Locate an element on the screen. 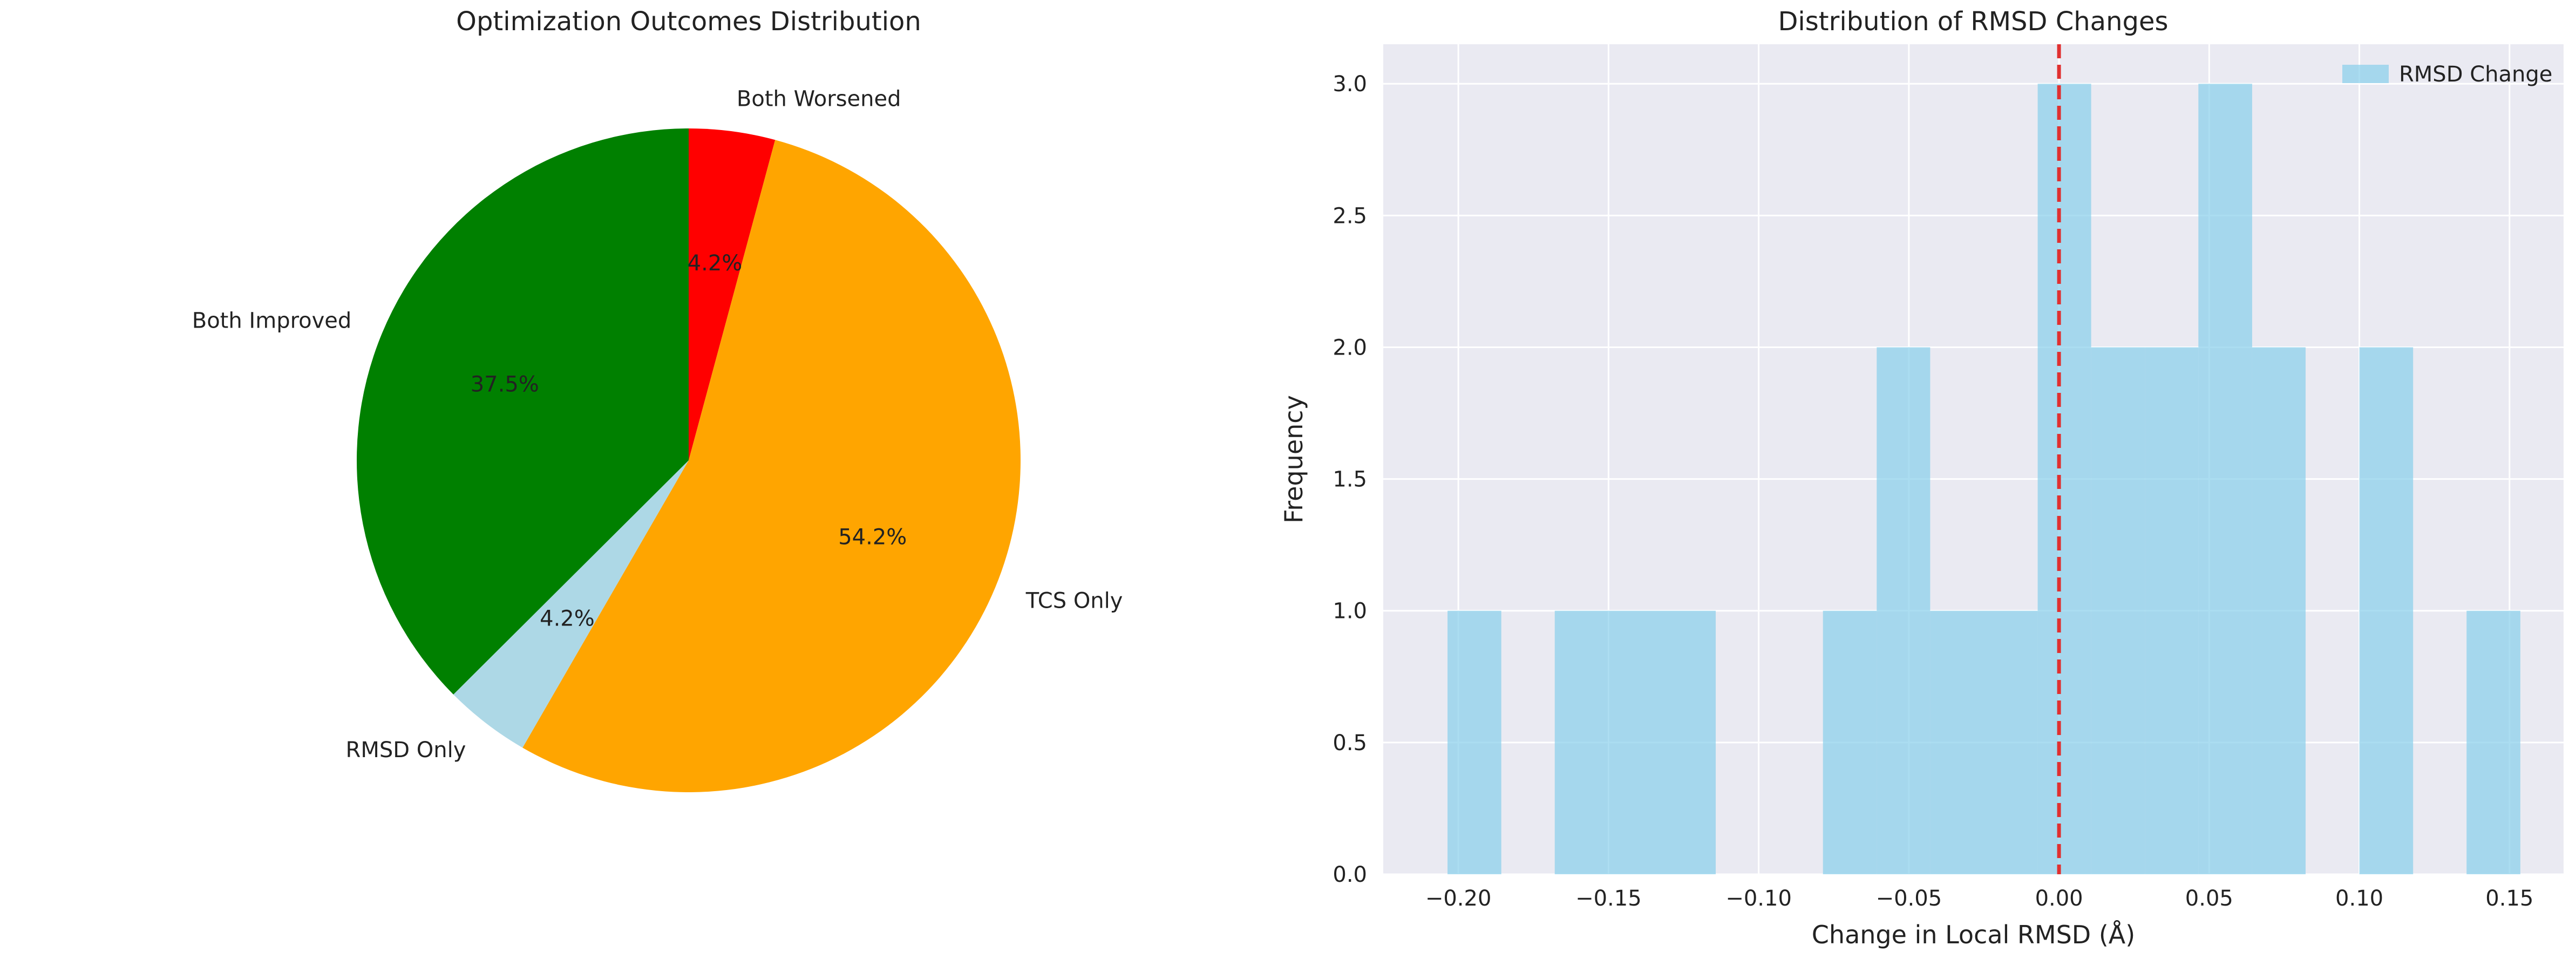 The width and height of the screenshot is (2576, 966). pie-slice-both-worsened is located at coordinates (732, 294).